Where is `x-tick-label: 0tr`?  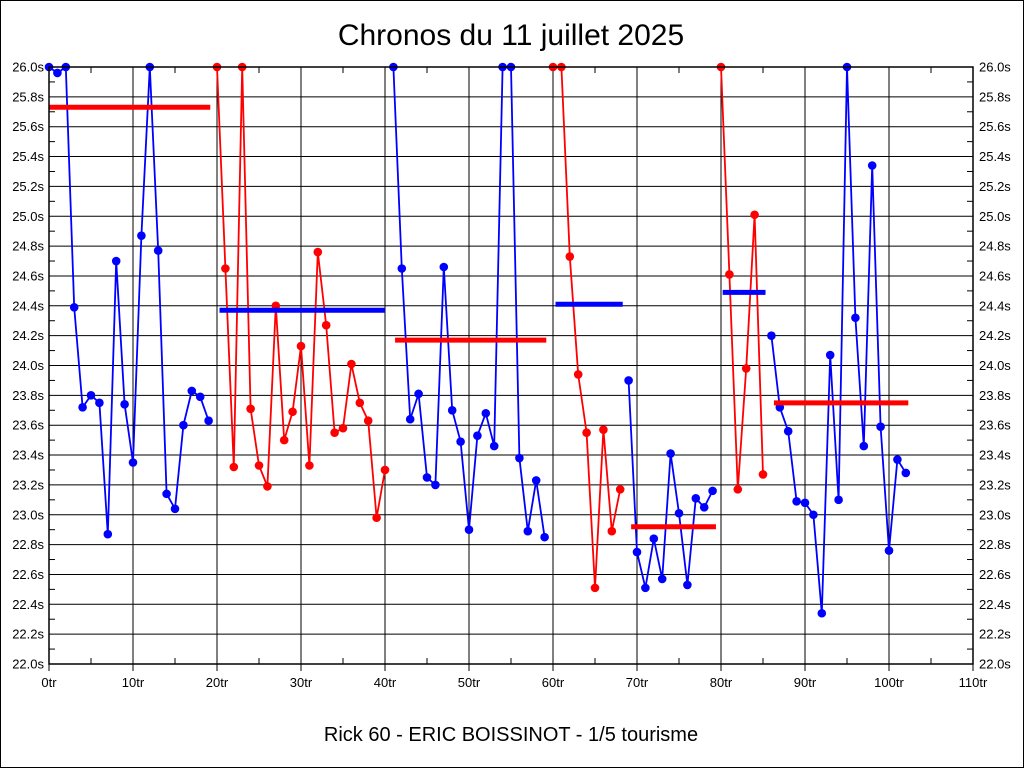
x-tick-label: 0tr is located at coordinates (49, 682).